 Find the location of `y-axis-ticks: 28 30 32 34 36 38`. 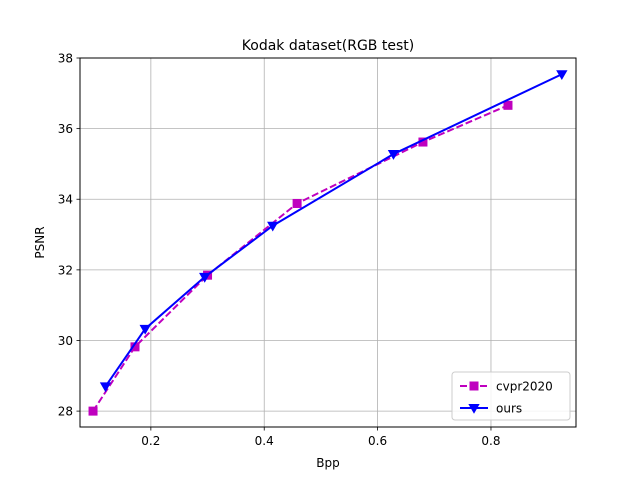

y-axis-ticks: 28 30 32 34 36 38 is located at coordinates (69, 235).